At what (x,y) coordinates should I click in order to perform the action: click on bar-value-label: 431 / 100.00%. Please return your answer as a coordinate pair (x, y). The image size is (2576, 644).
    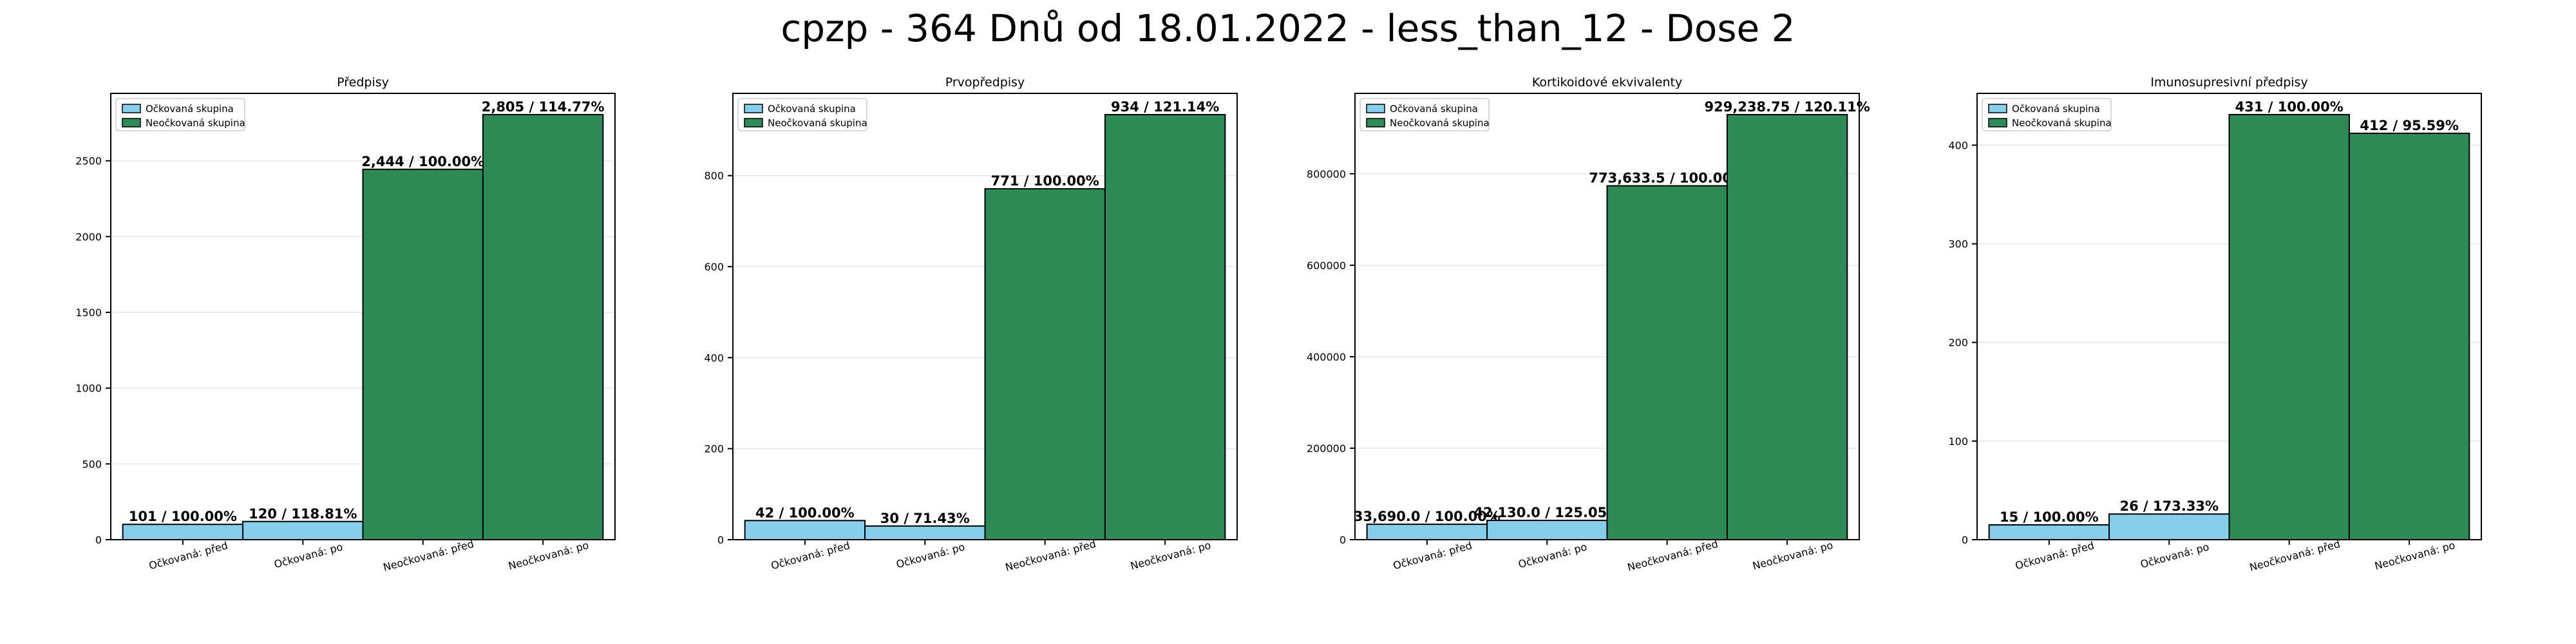
    Looking at the image, I should click on (2289, 107).